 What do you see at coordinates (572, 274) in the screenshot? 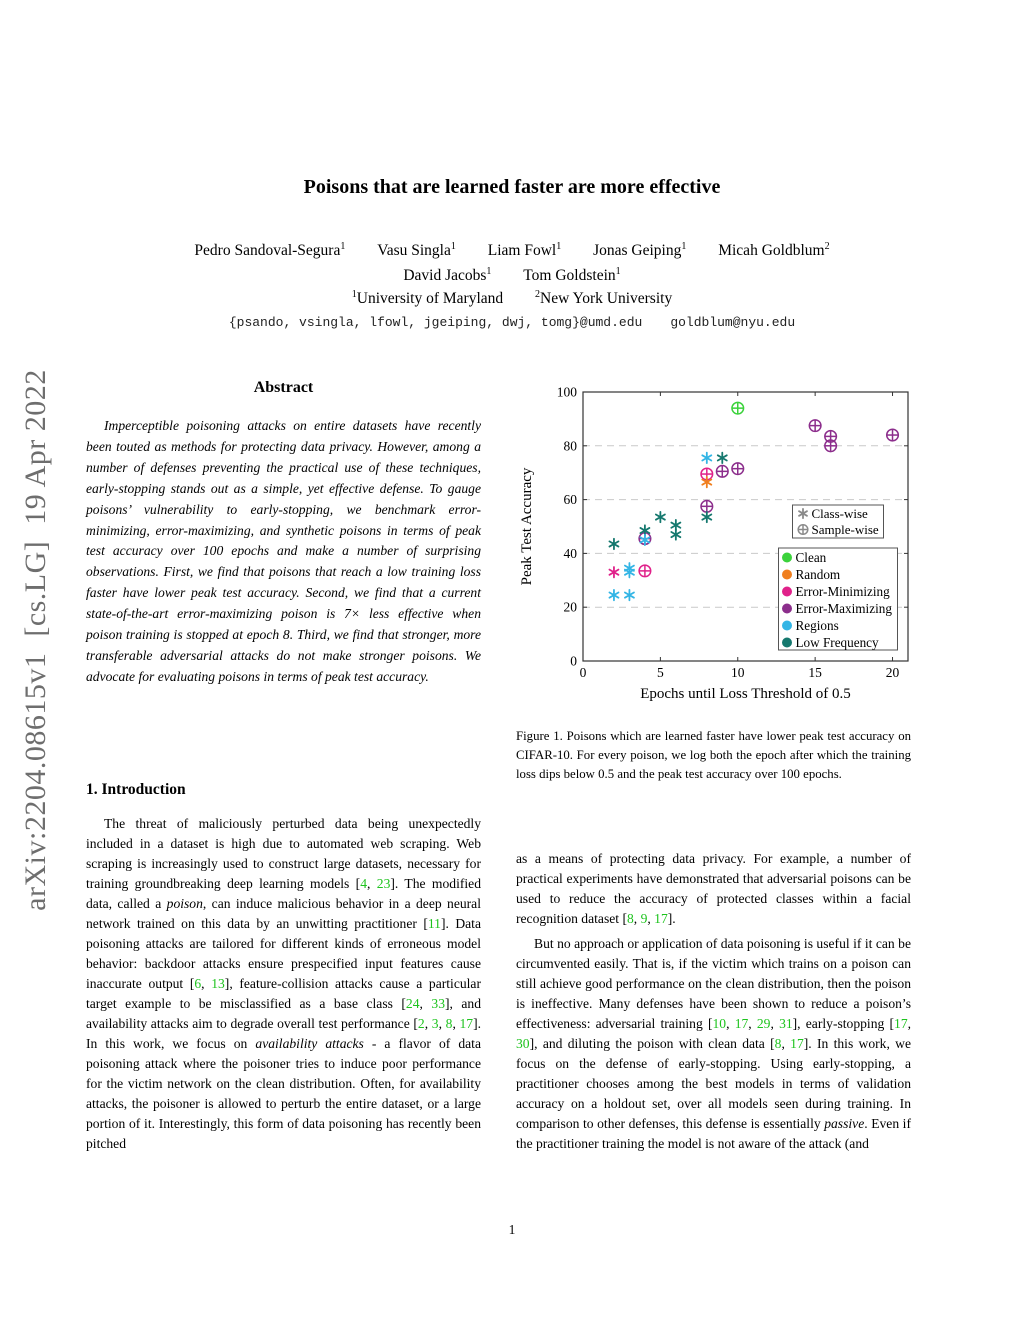
I see `author: Tom Goldstein1` at bounding box center [572, 274].